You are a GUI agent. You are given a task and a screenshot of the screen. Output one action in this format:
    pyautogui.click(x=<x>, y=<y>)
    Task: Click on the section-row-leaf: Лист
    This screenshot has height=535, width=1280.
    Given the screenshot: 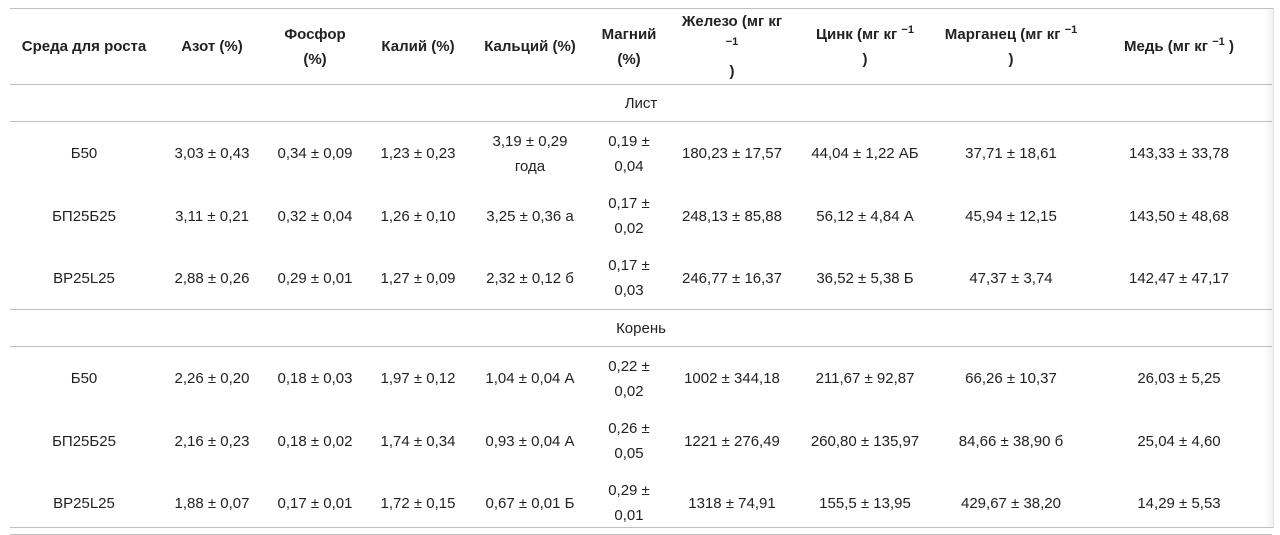 What is the action you would take?
    pyautogui.click(x=641, y=103)
    